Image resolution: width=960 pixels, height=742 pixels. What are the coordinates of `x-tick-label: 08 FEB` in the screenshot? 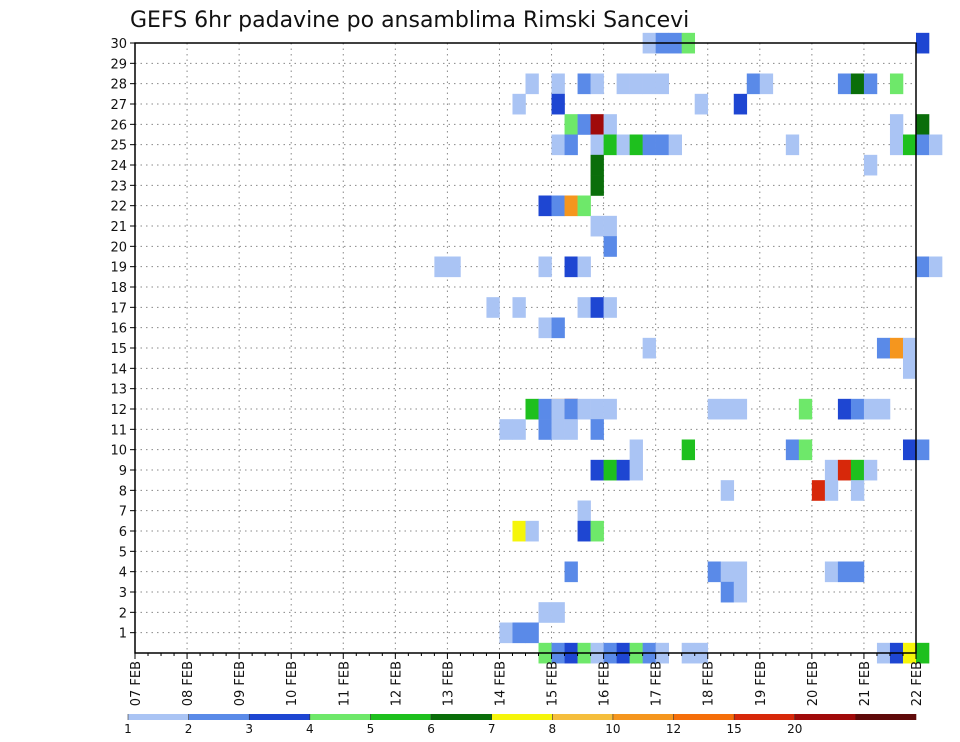 It's located at (188, 683).